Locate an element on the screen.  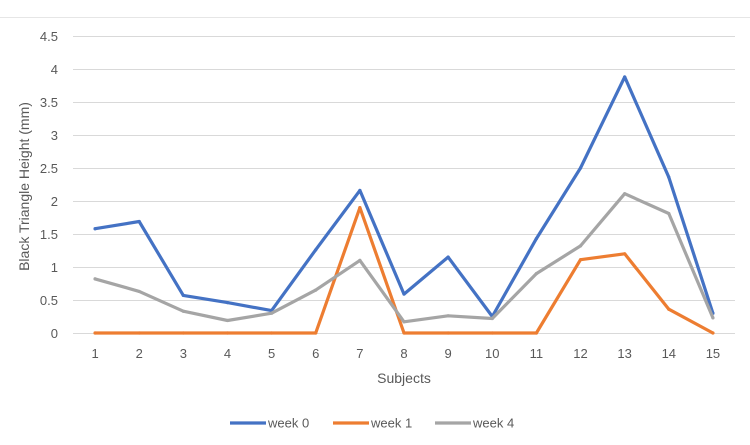
x-tick-label: 4 is located at coordinates (227, 353).